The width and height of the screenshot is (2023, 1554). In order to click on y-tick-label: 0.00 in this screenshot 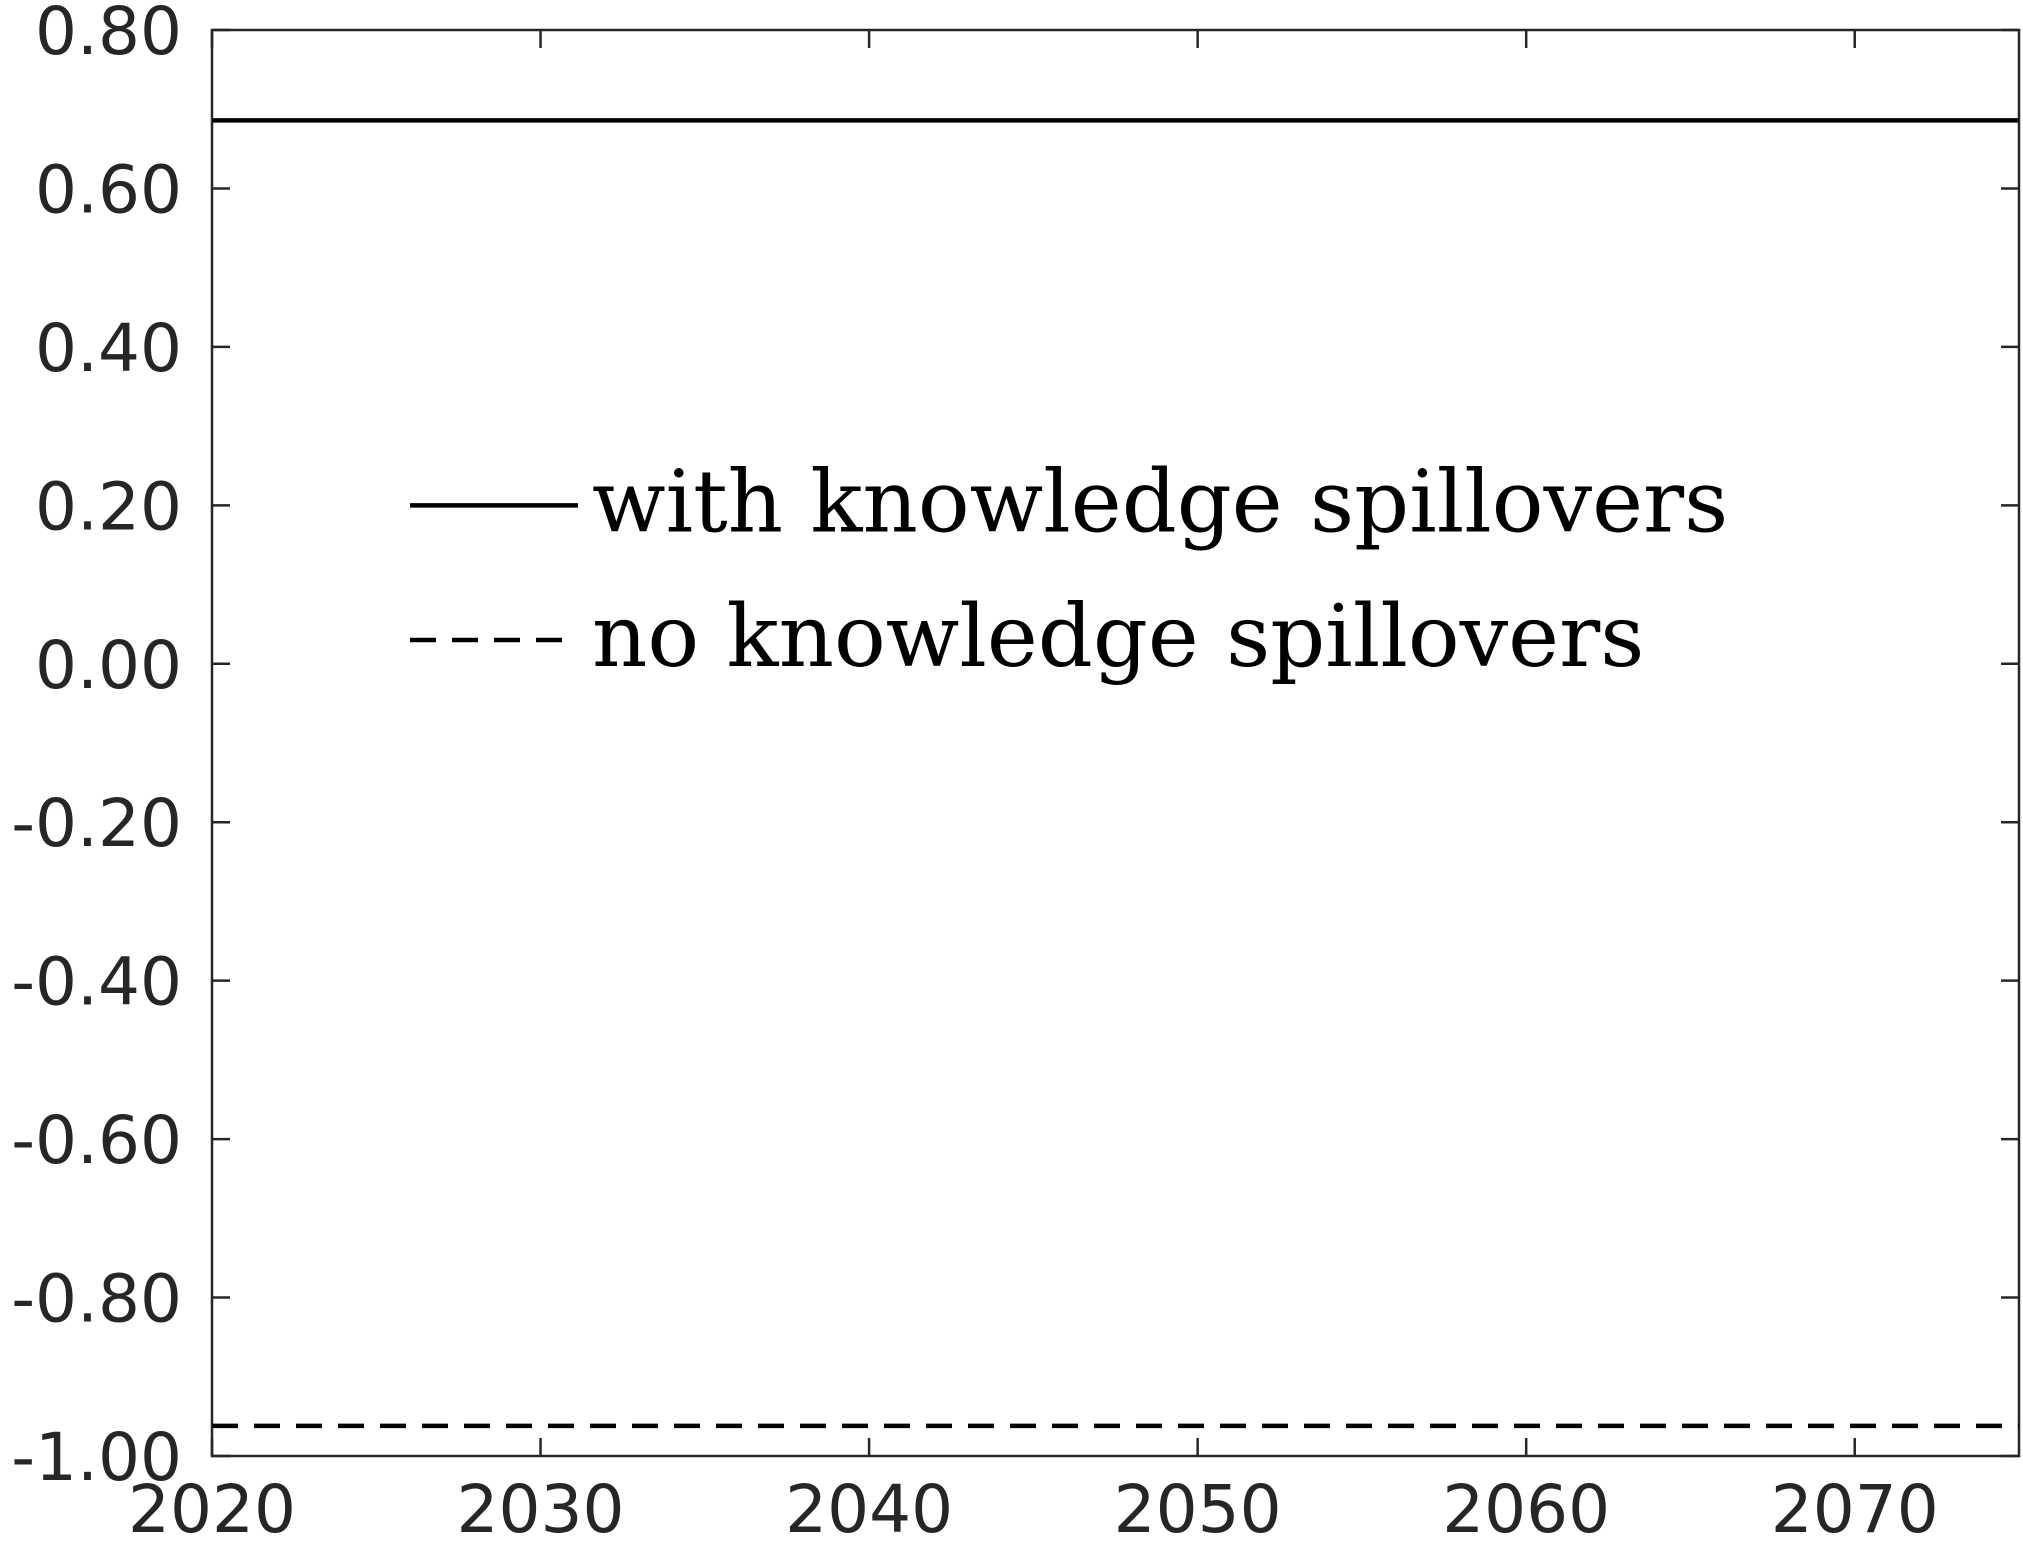, I will do `click(108, 665)`.